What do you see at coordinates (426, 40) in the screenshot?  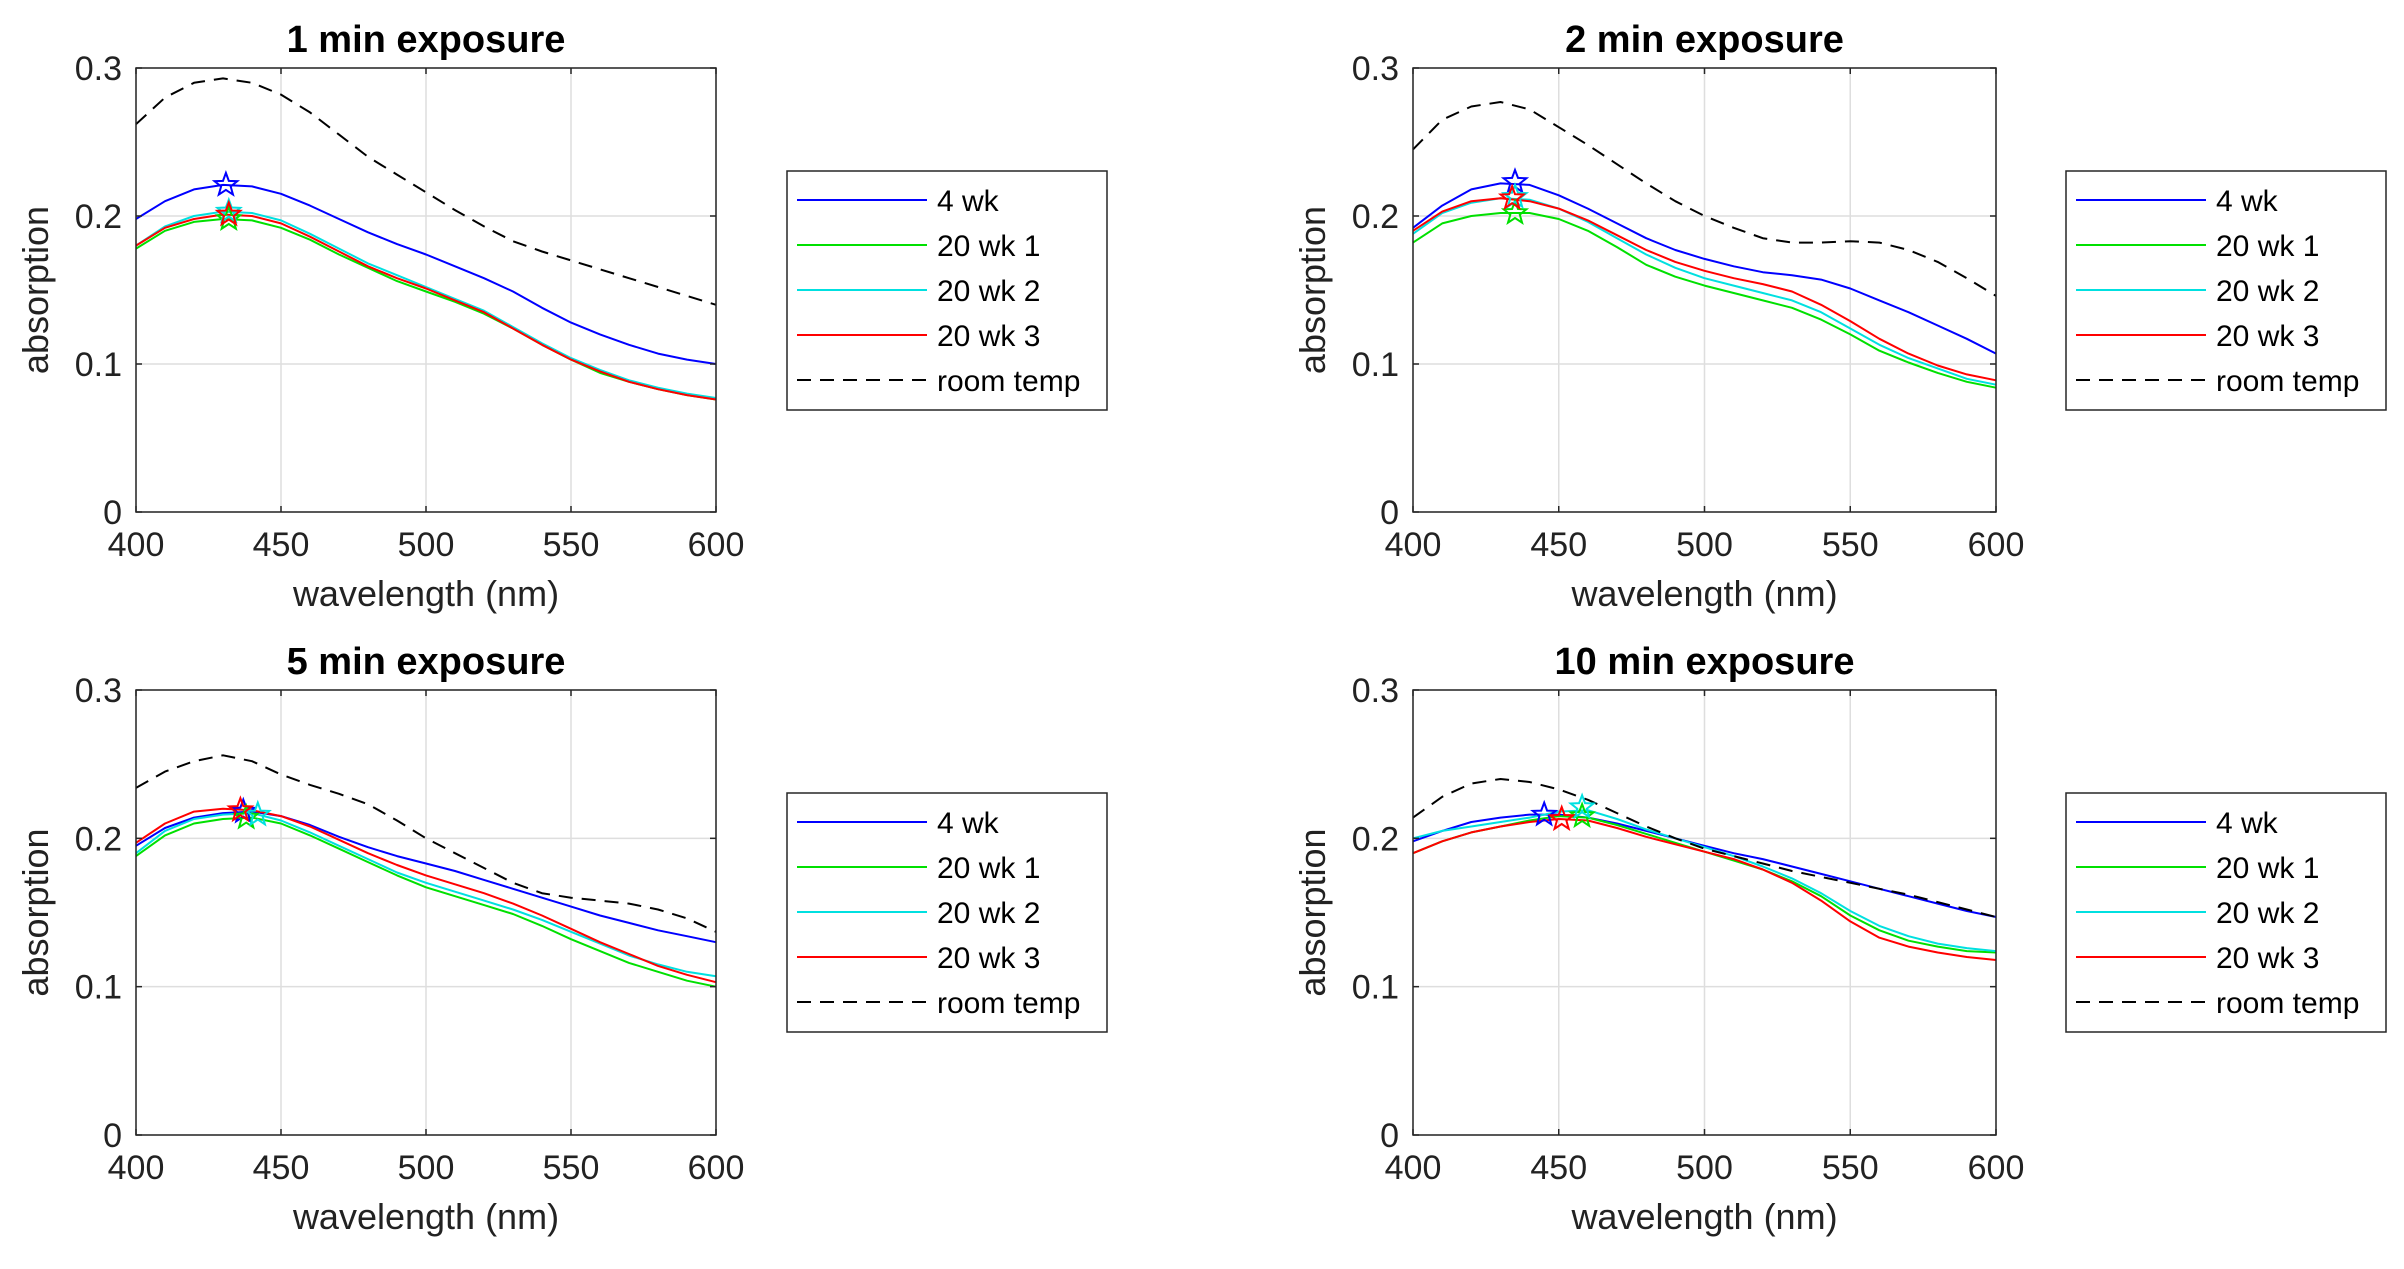 I see `panel-title: 1 min exposure` at bounding box center [426, 40].